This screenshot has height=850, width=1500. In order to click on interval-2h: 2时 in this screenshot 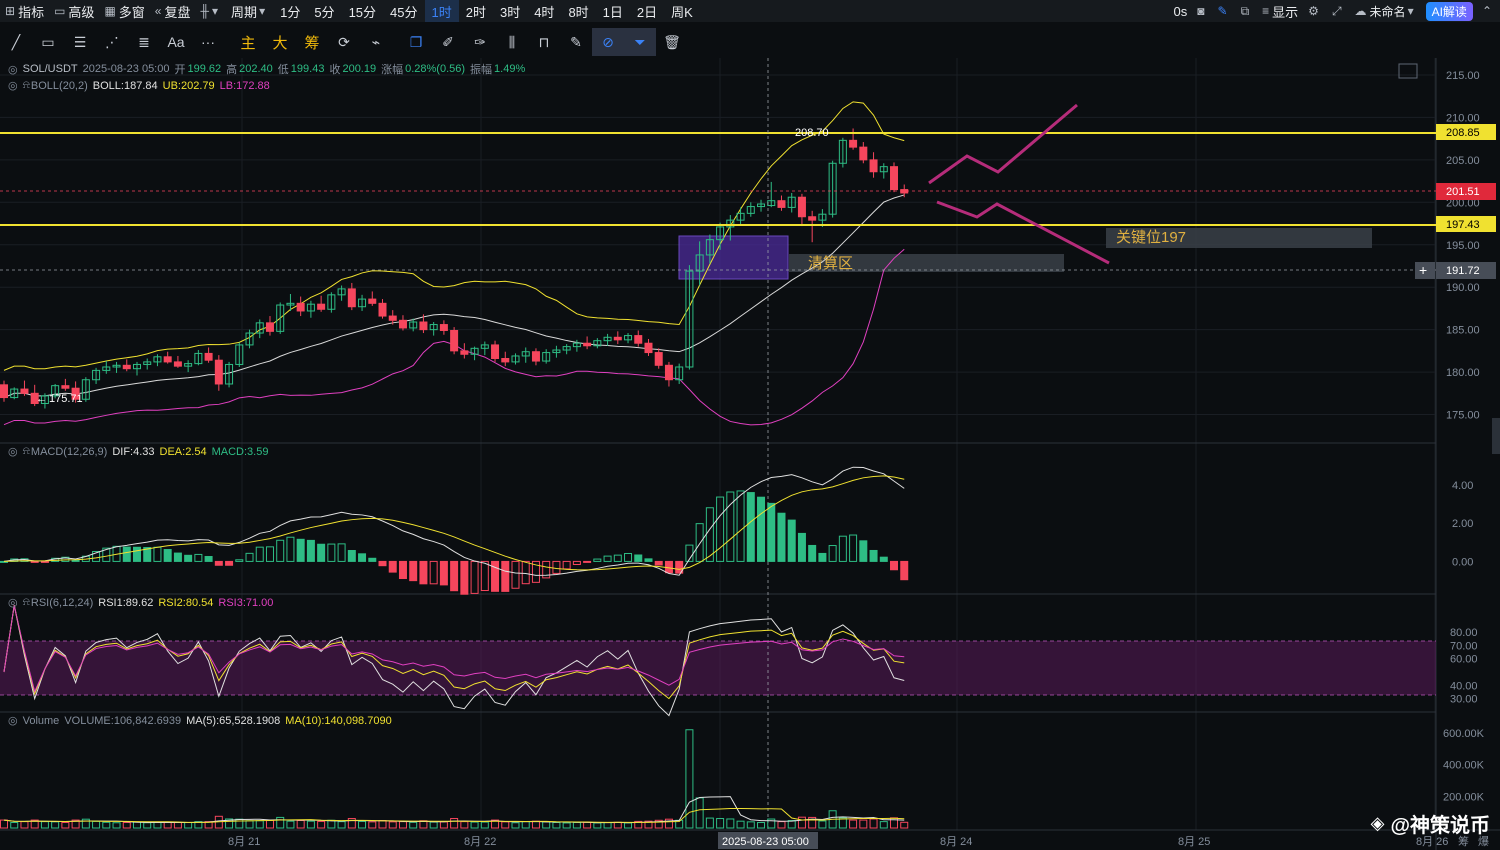, I will do `click(475, 12)`.